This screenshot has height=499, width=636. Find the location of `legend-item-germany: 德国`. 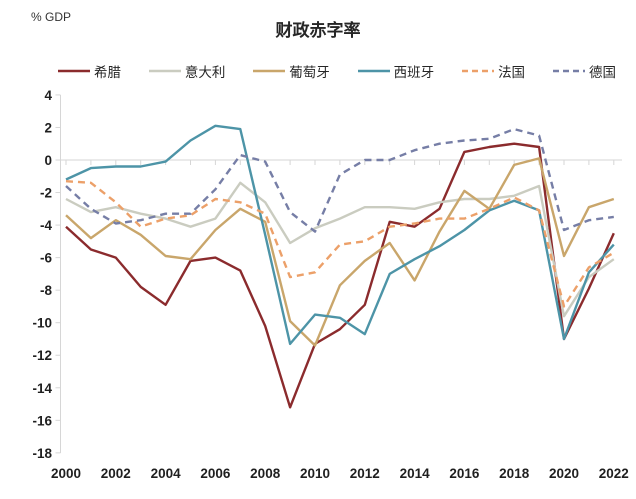

legend-item-germany: 德国 is located at coordinates (584, 71).